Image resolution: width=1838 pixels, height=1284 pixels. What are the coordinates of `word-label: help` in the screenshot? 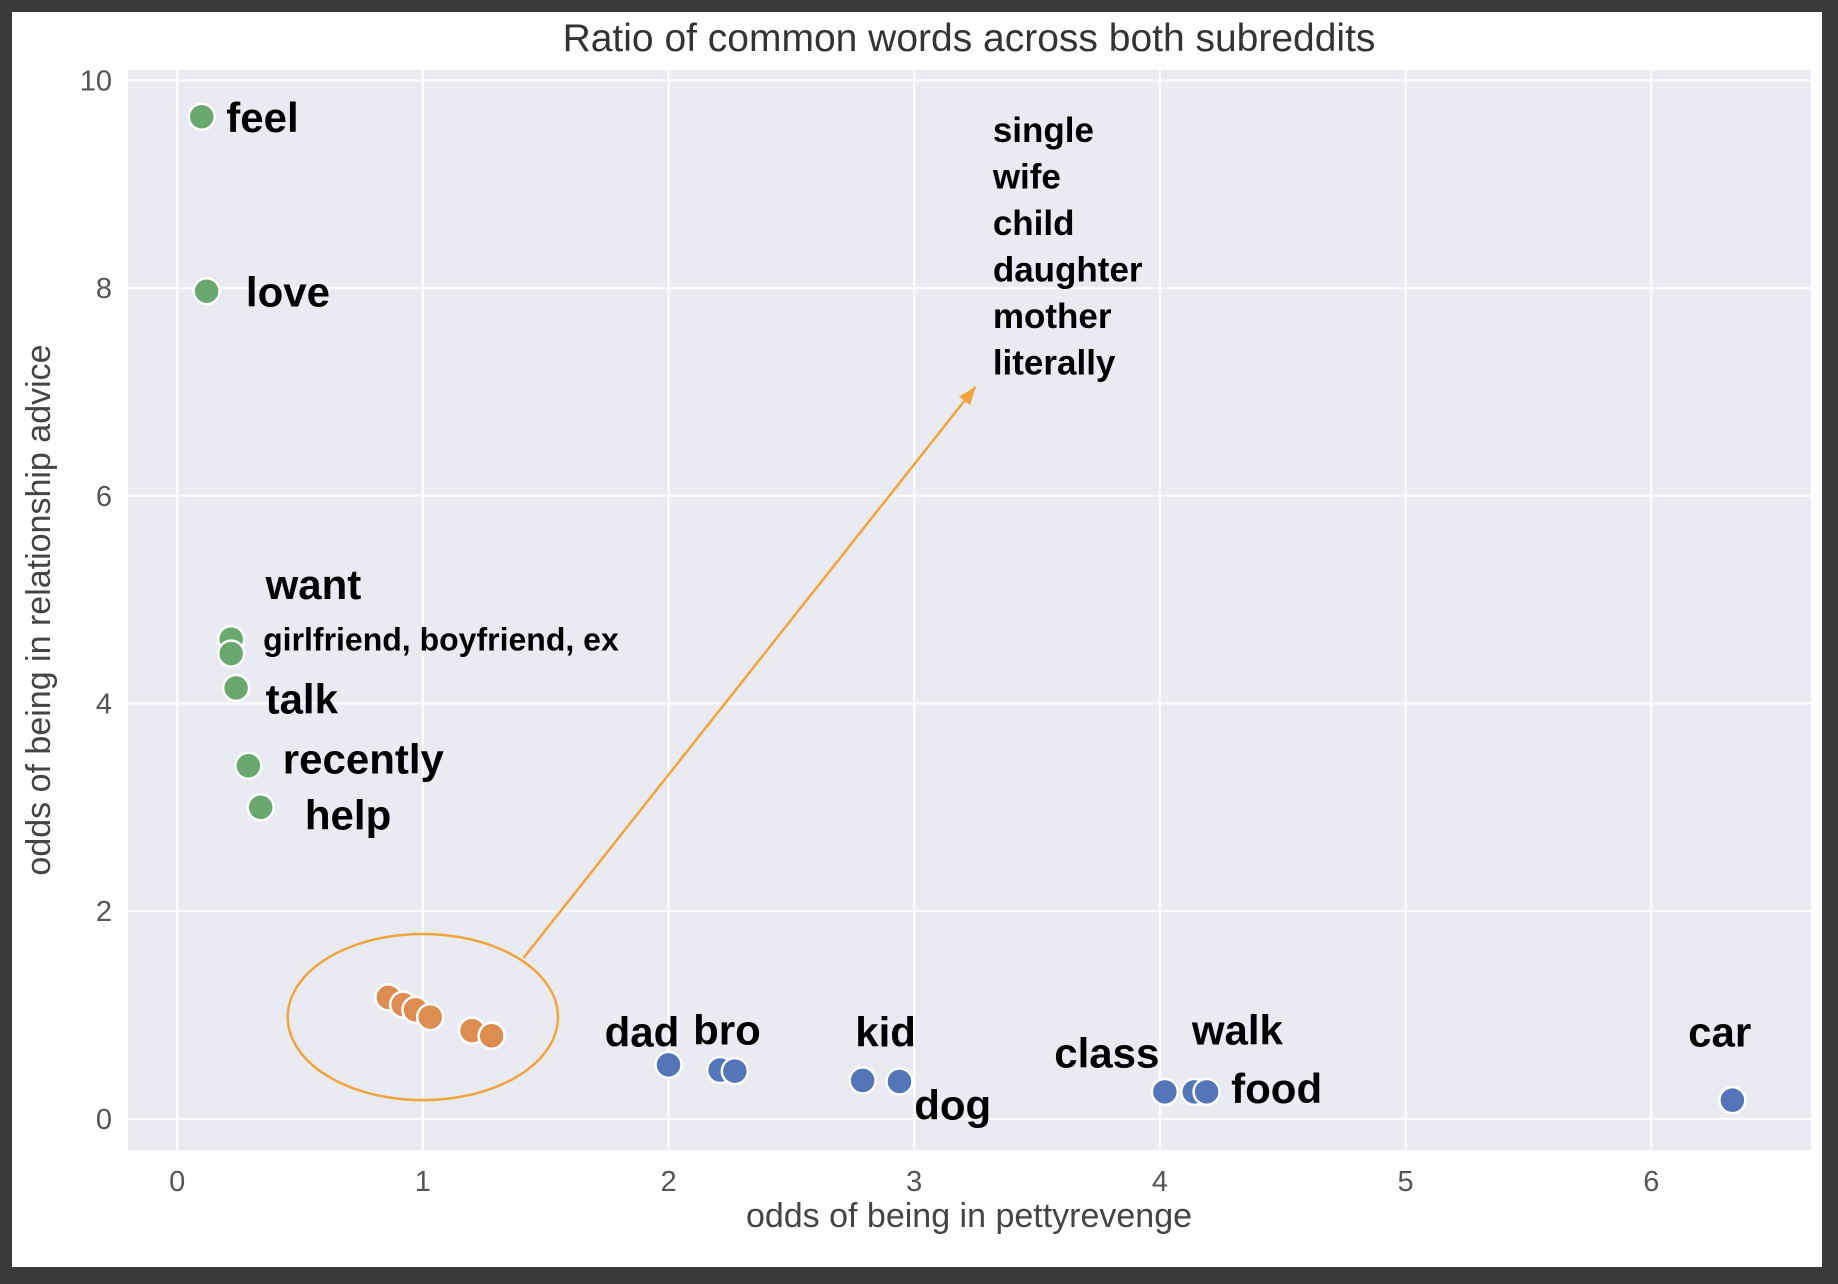 It's located at (348, 815).